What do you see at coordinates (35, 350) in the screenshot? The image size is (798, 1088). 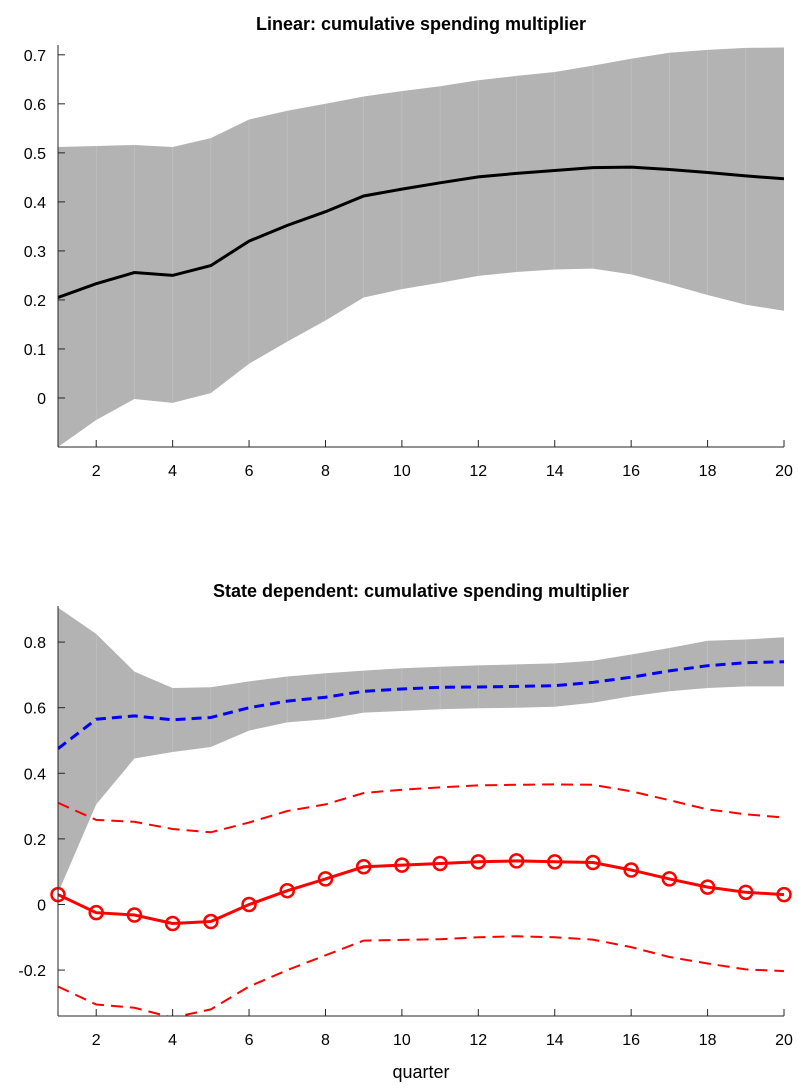 I see `y-tick-label: 0.1` at bounding box center [35, 350].